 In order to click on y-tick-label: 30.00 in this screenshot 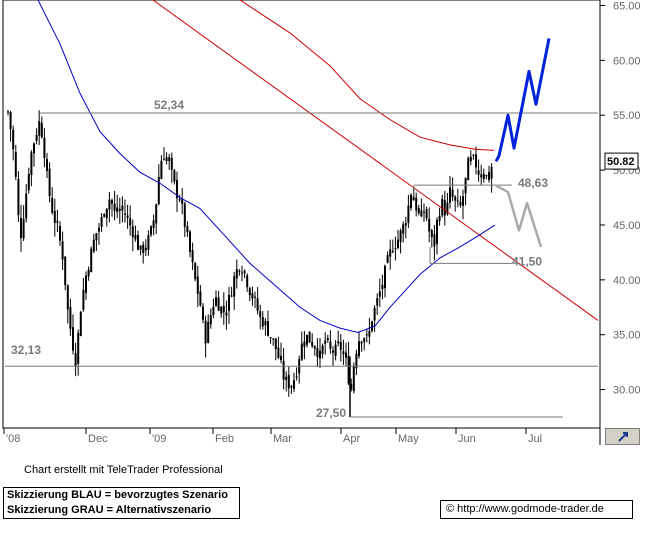, I will do `click(627, 391)`.